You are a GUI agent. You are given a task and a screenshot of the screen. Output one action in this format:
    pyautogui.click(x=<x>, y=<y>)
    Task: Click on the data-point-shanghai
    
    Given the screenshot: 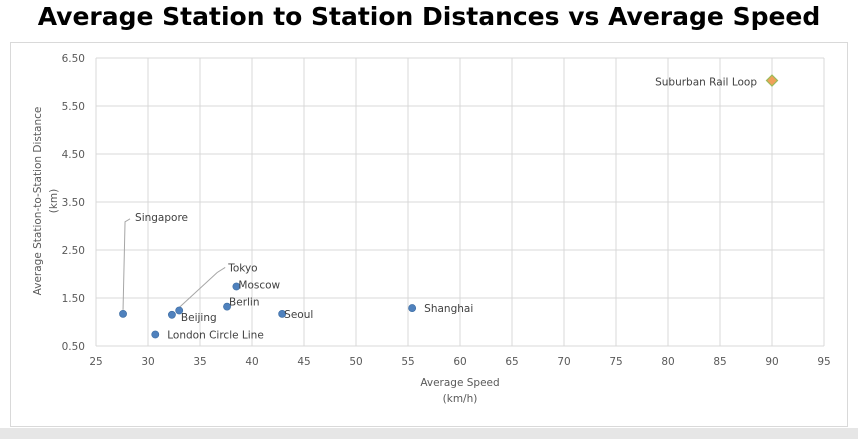 What is the action you would take?
    pyautogui.click(x=412, y=308)
    